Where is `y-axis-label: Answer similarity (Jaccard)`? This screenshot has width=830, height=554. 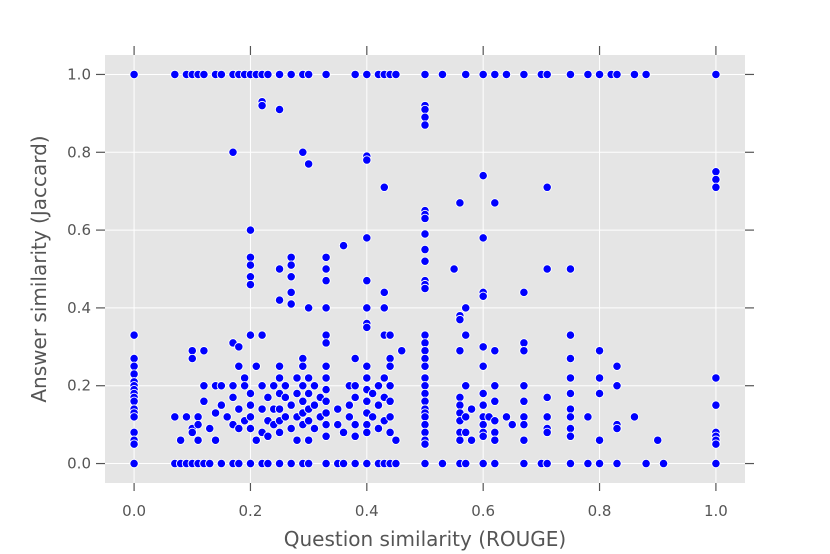 y-axis-label: Answer similarity (Jaccard) is located at coordinates (39, 268).